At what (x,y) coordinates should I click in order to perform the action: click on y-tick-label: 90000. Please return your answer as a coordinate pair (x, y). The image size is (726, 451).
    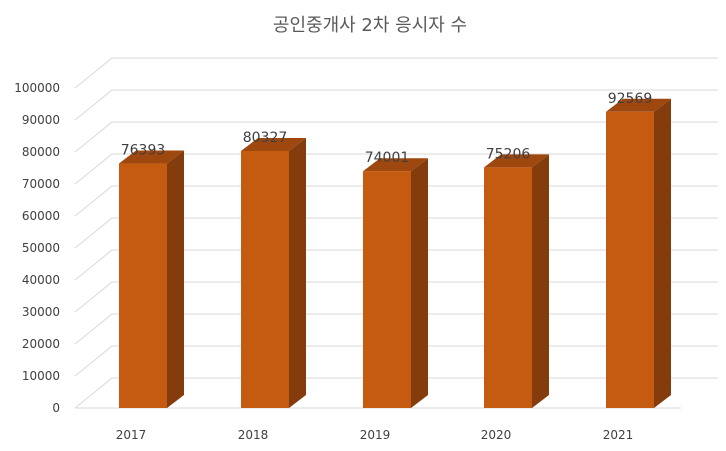
    Looking at the image, I should click on (41, 120).